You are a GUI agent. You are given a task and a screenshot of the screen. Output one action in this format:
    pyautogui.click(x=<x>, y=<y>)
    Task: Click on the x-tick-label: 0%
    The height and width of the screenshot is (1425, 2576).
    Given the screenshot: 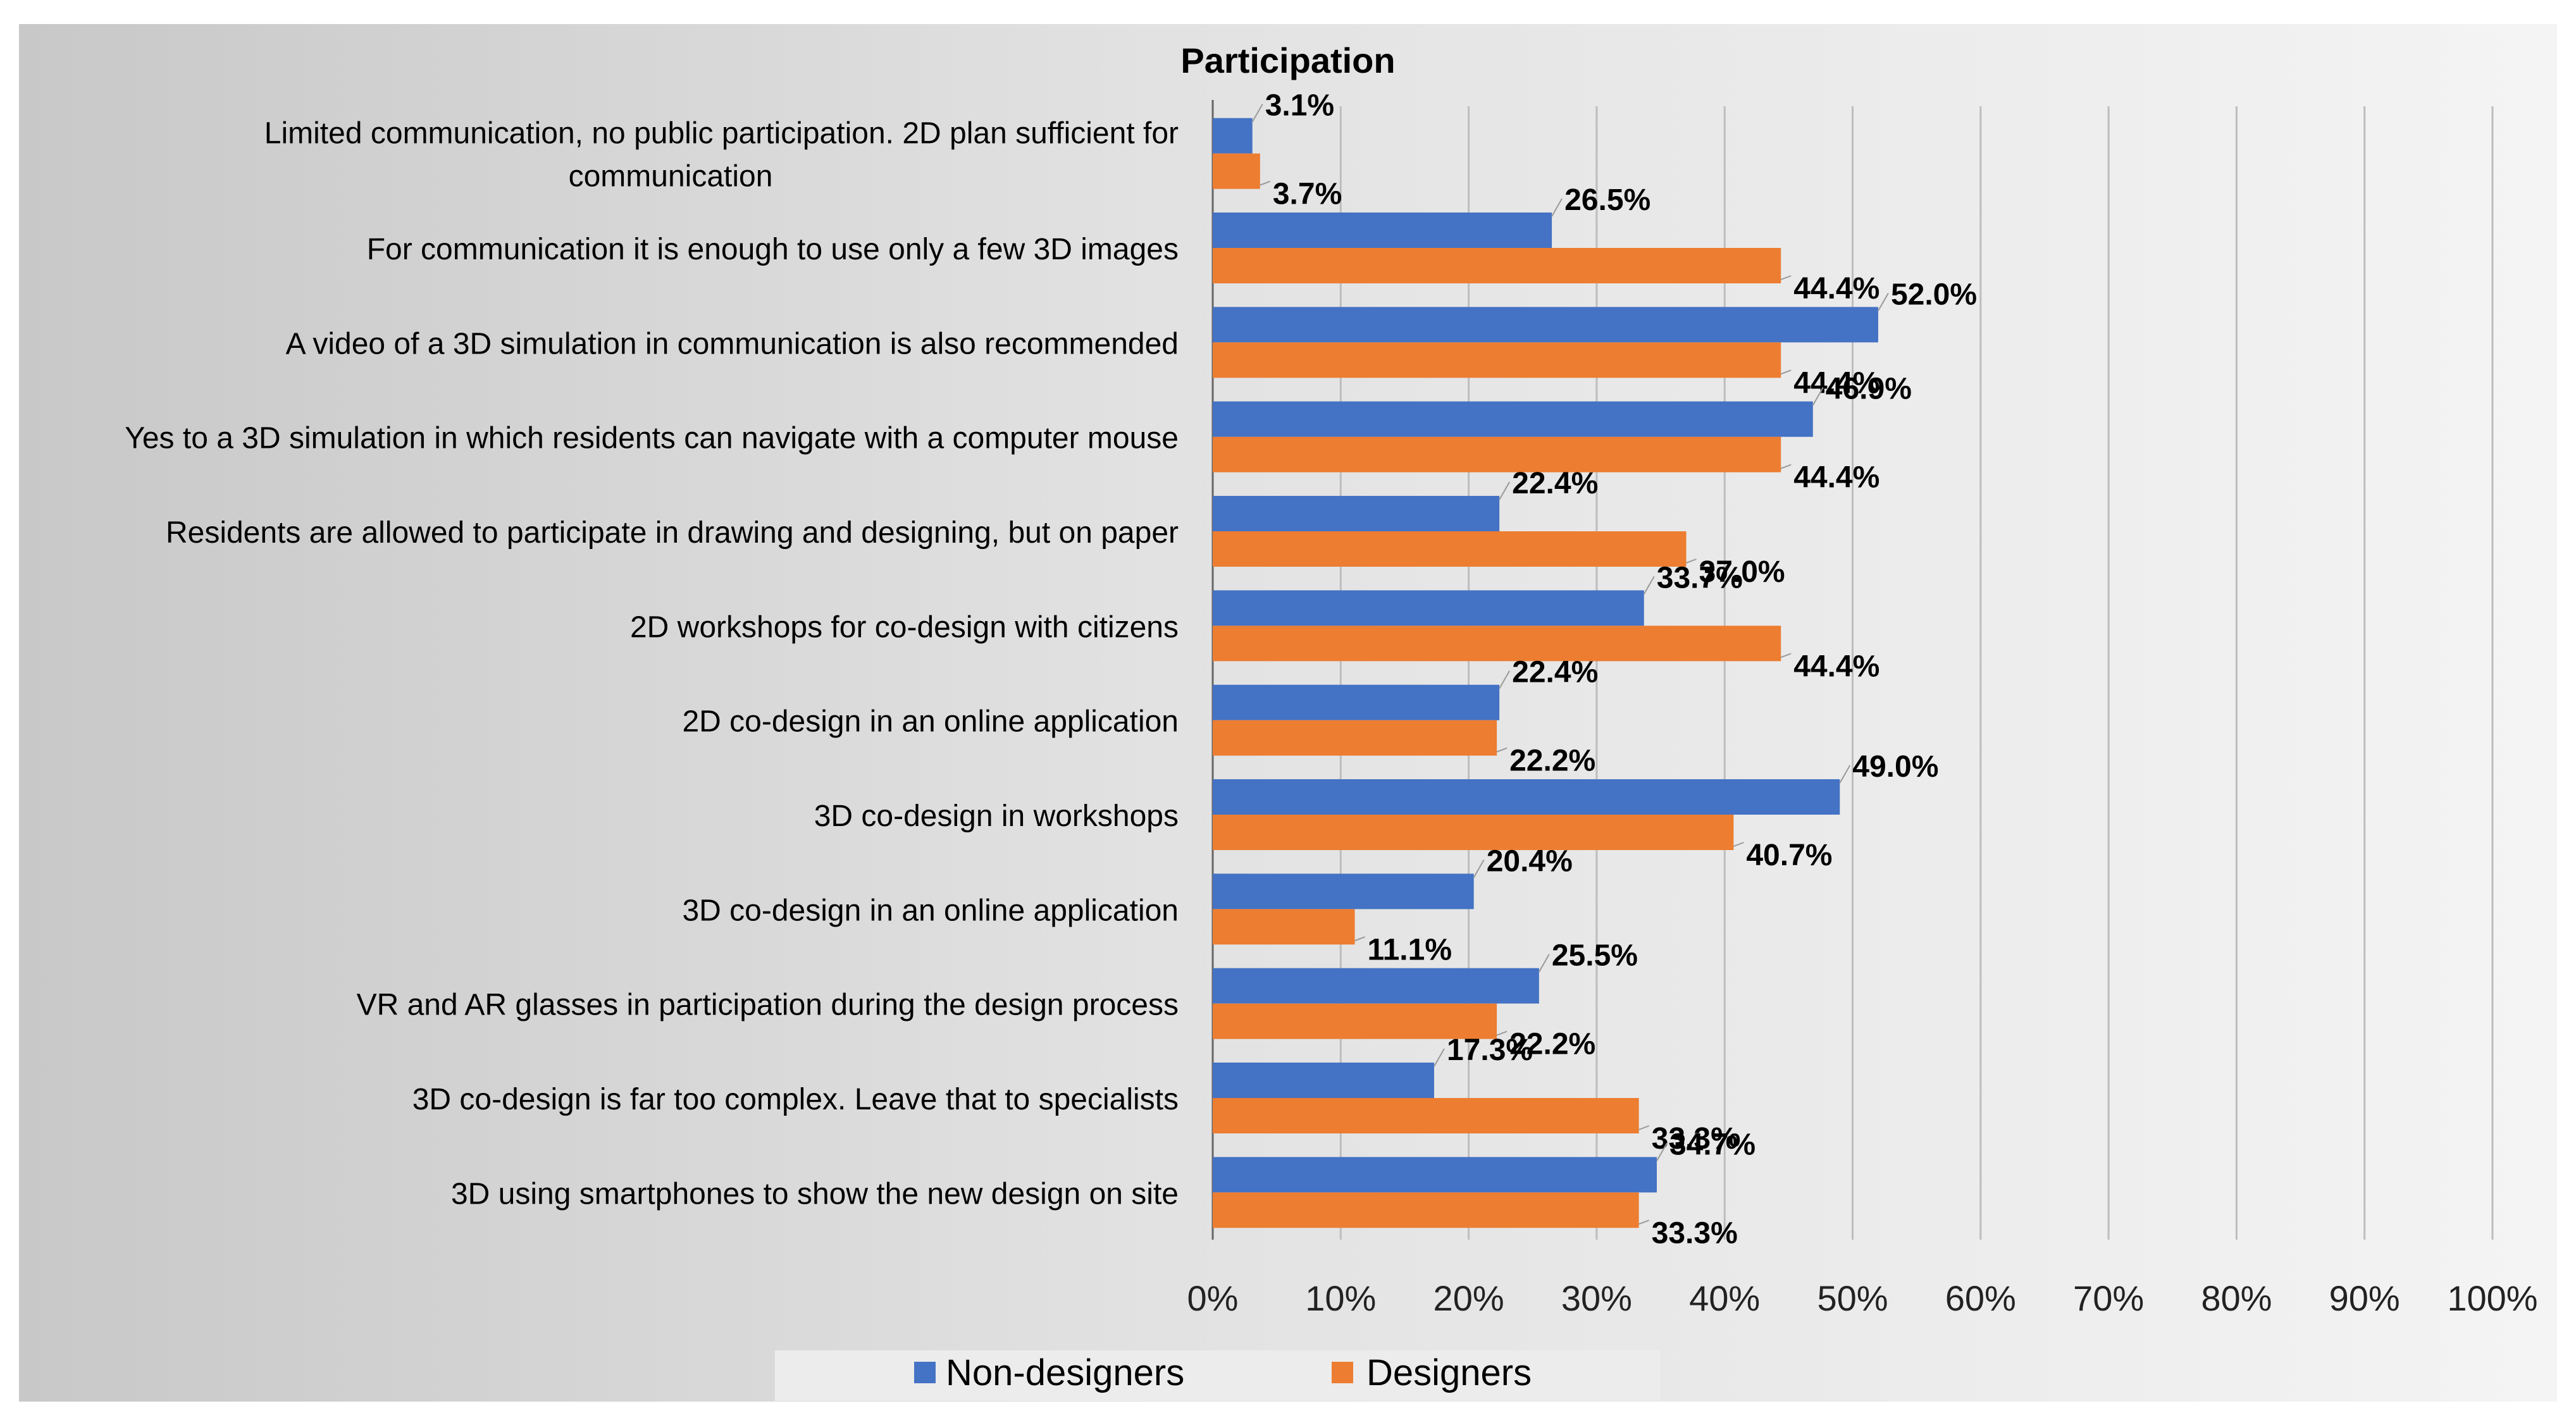 What is the action you would take?
    pyautogui.click(x=1213, y=1298)
    